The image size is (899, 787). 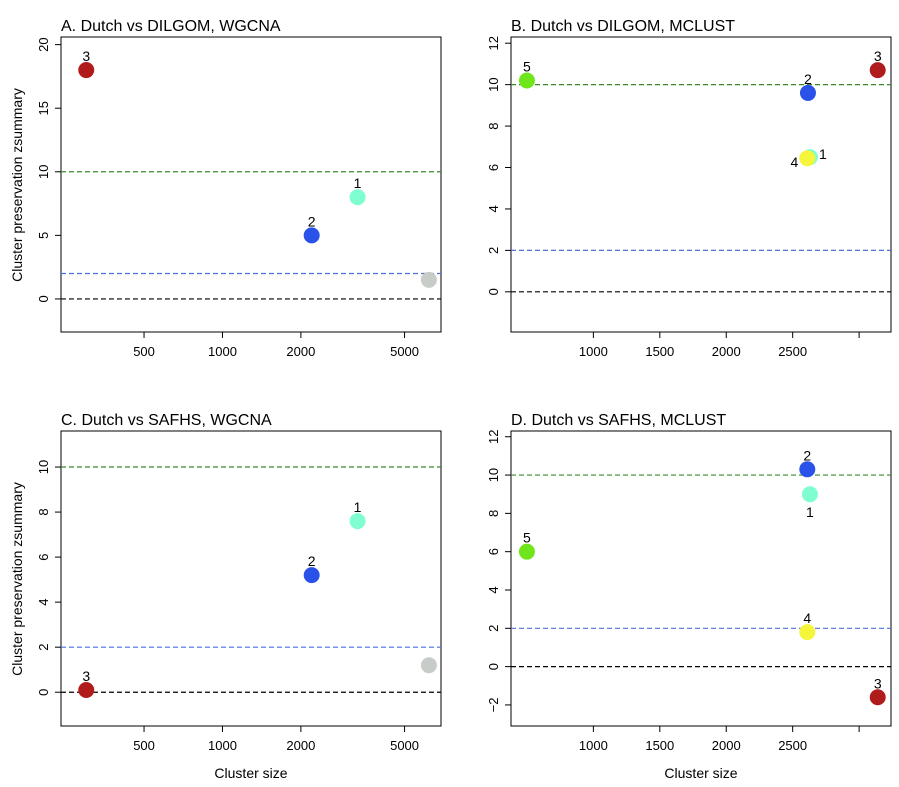 I want to click on panel-d-y-tick-label: 12, so click(x=493, y=437).